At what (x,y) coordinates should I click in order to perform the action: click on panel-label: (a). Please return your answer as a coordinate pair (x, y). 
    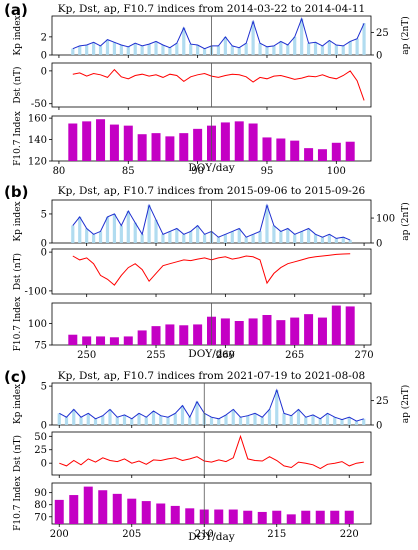
    Looking at the image, I should click on (16, 10).